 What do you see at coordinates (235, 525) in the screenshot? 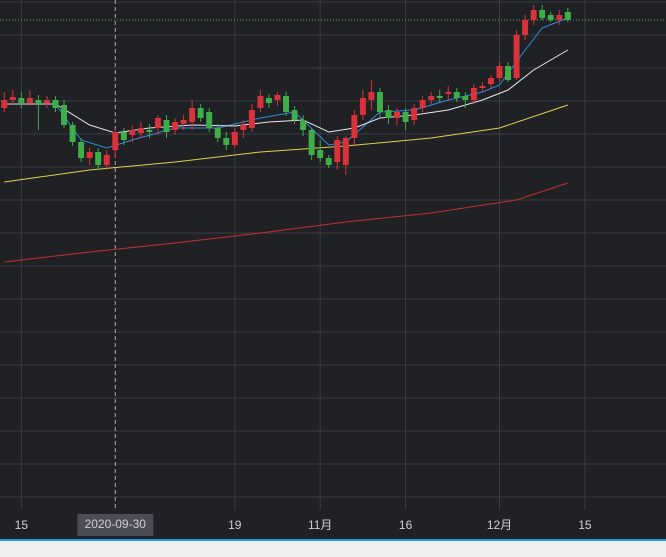
I see `x-tick-label: 19` at bounding box center [235, 525].